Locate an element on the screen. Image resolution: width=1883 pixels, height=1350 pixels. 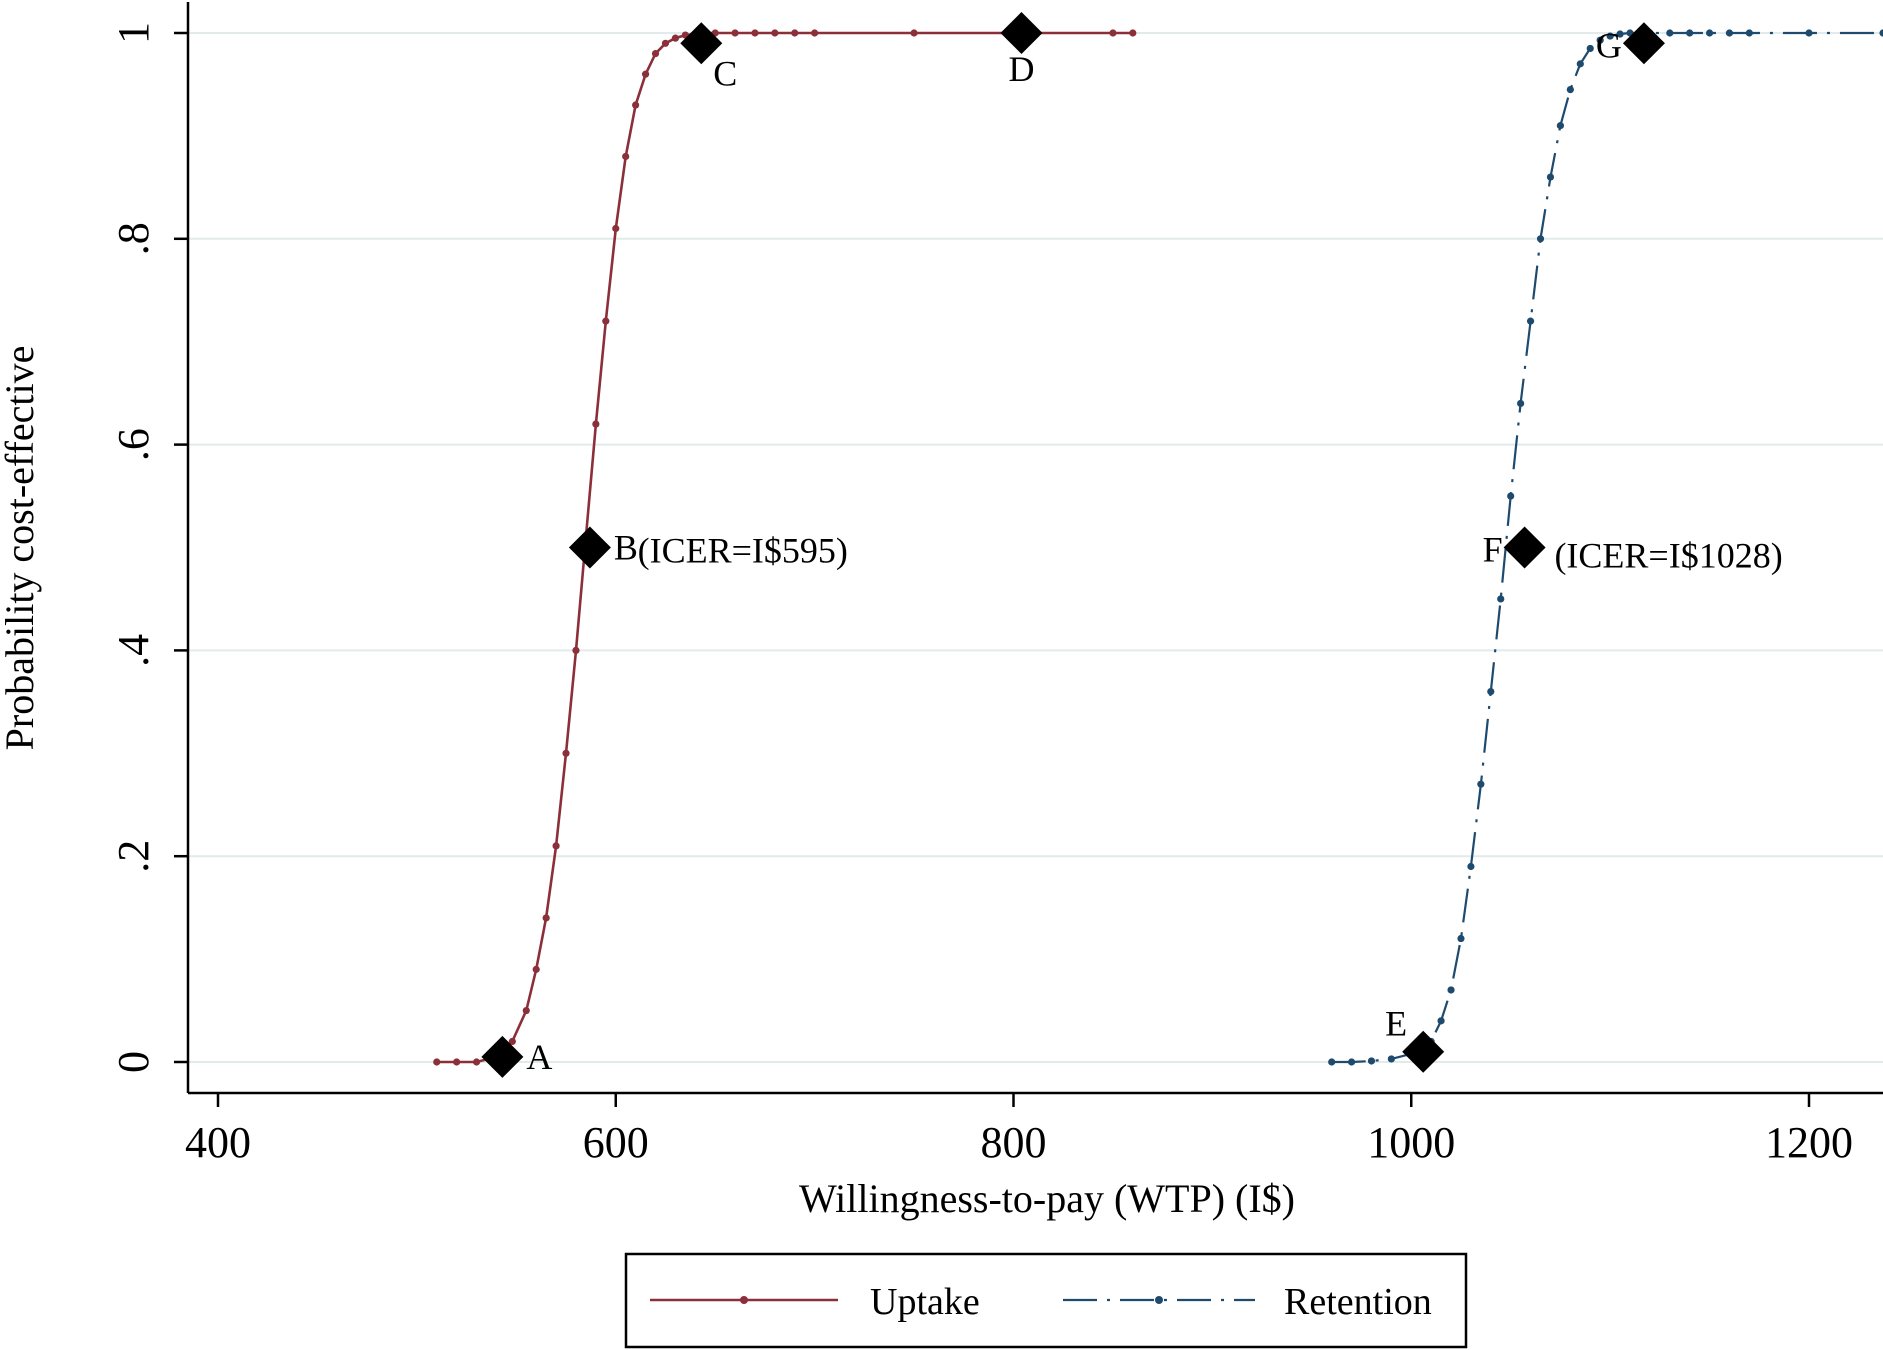
y-tick-label: .2 is located at coordinates (133, 856).